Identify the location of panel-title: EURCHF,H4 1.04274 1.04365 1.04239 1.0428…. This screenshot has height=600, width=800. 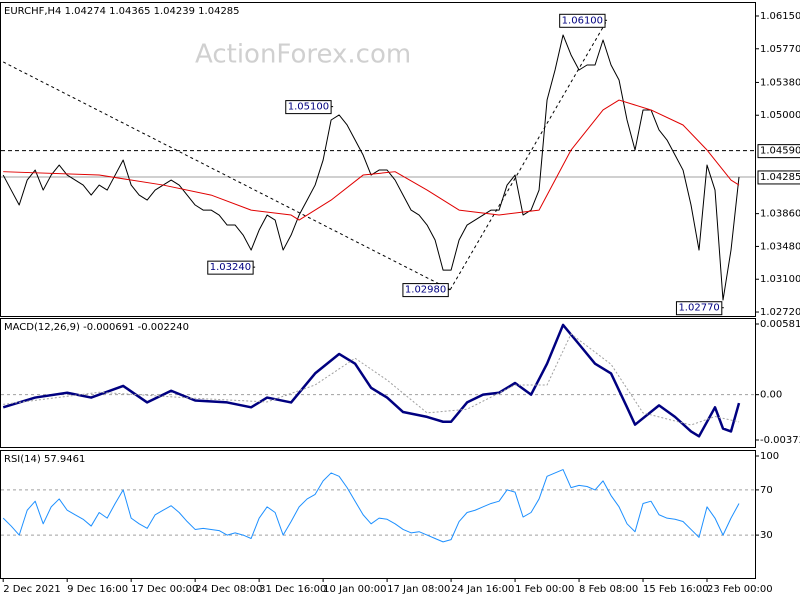
(122, 11).